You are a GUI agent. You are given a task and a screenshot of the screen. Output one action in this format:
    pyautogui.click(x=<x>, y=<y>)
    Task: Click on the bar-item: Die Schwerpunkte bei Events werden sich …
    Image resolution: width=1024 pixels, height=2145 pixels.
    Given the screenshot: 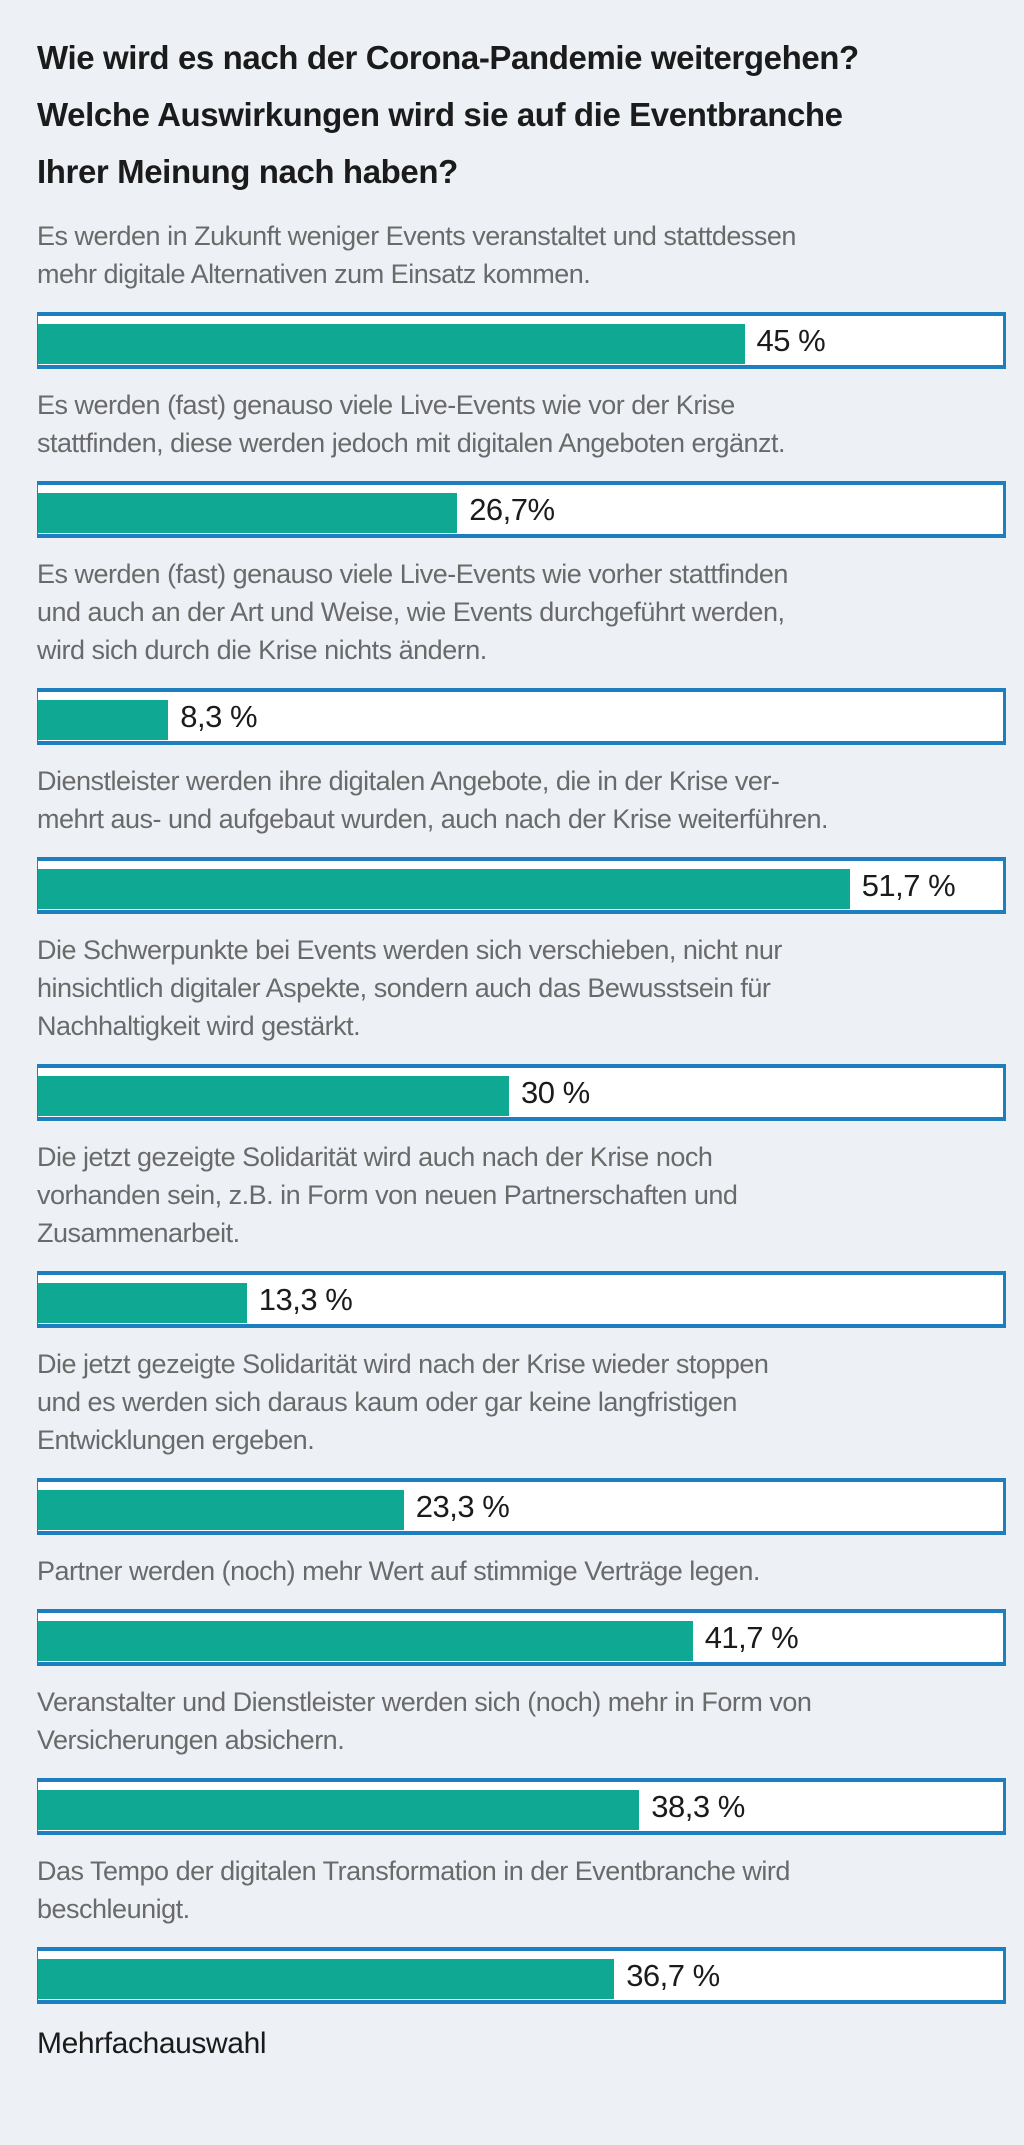 What is the action you would take?
    pyautogui.click(x=521, y=1026)
    